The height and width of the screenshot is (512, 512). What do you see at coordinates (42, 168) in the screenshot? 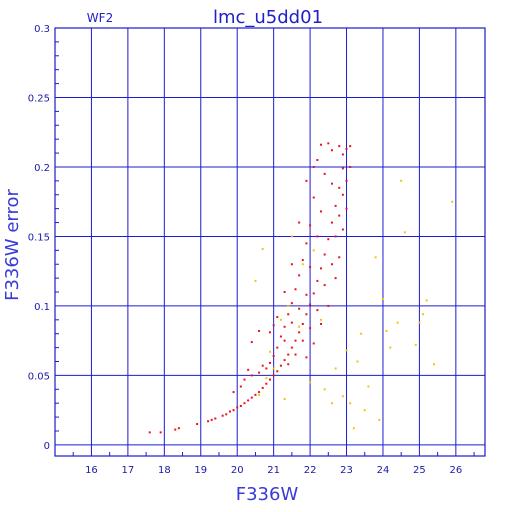
I see `y-tick-label: 0.2` at bounding box center [42, 168].